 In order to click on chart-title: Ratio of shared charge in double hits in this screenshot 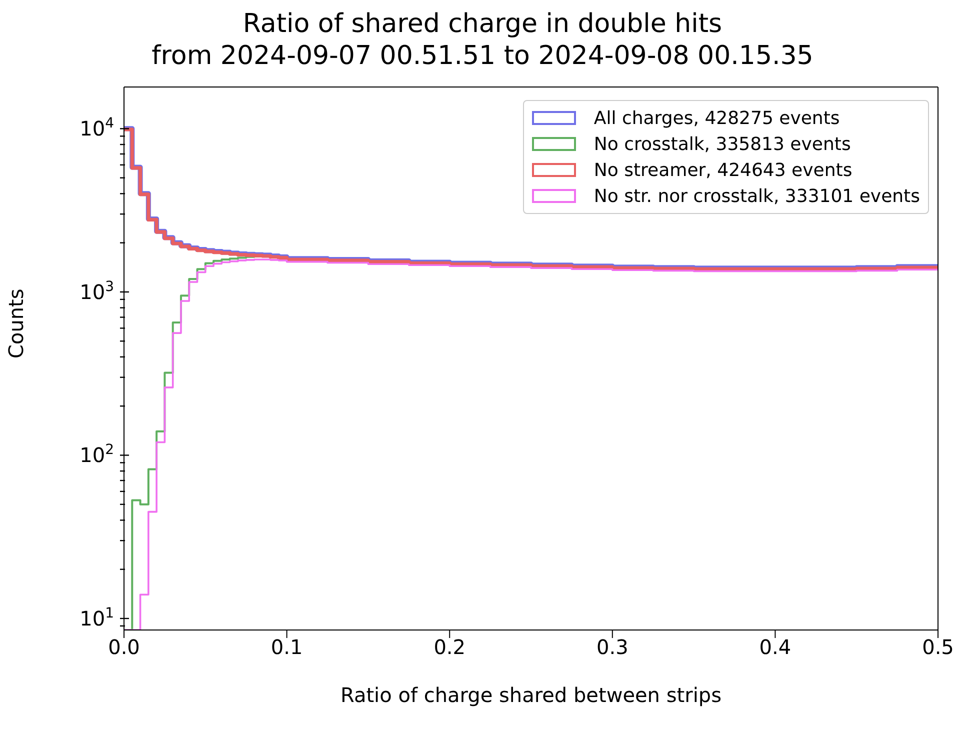, I will do `click(483, 24)`.